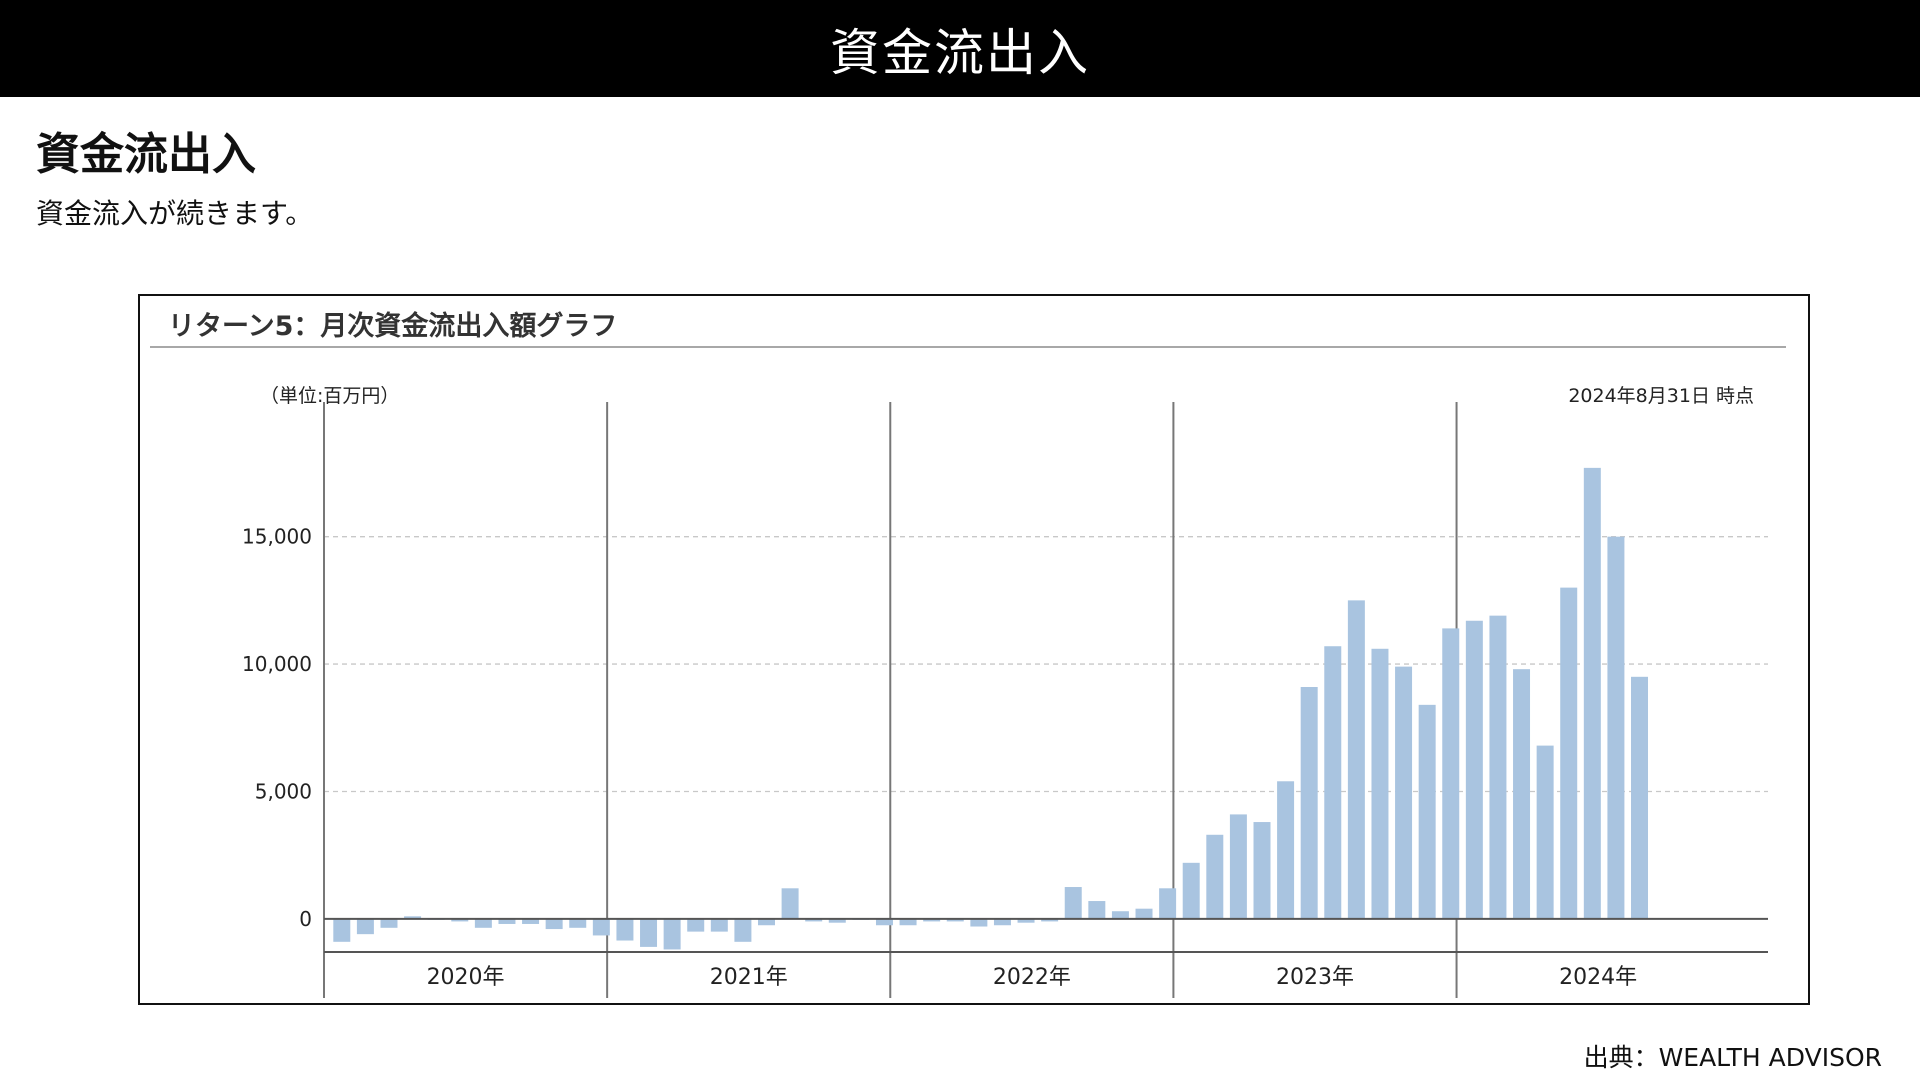 The height and width of the screenshot is (1080, 1920). I want to click on year-label: 2023年, so click(1315, 977).